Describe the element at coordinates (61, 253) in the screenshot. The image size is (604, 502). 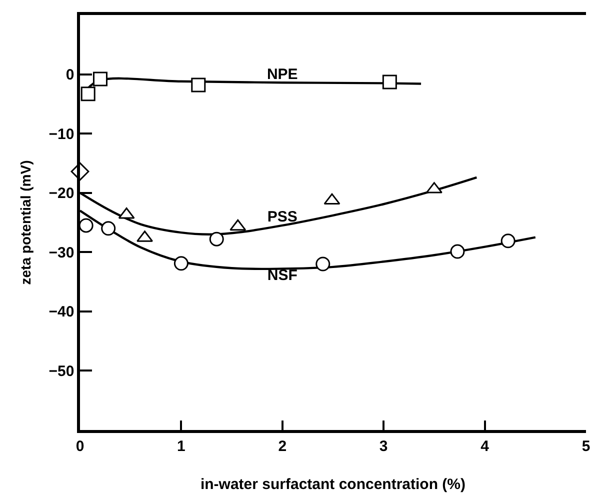
I see `y-tick-label: −30` at that location.